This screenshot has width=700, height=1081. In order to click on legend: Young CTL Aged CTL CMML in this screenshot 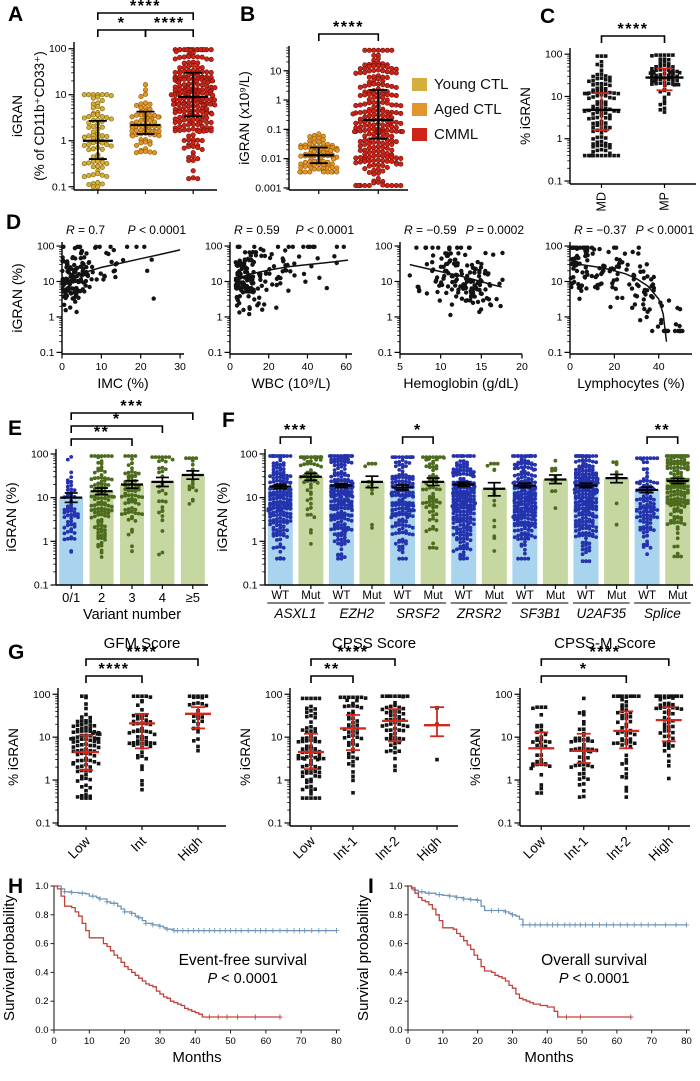, I will do `click(460, 109)`.